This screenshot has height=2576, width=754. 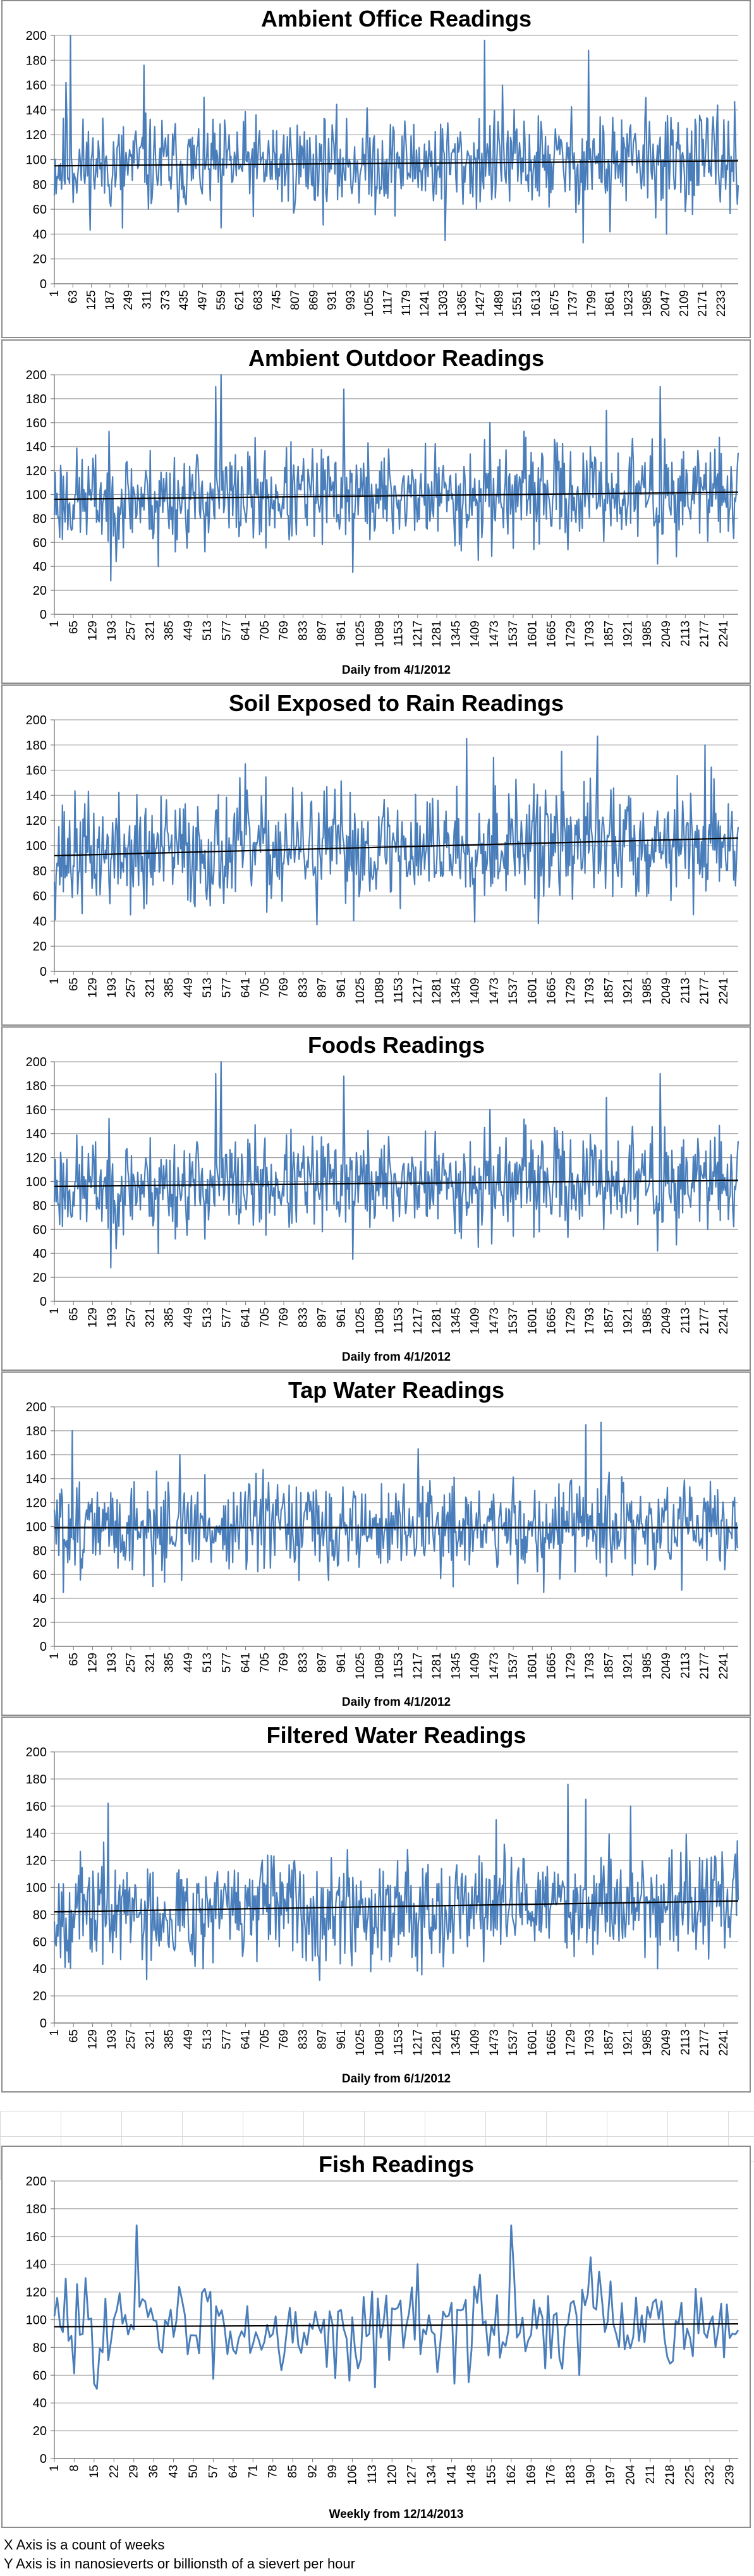 What do you see at coordinates (571, 2042) in the screenshot?
I see `x-tick-label: 1729` at bounding box center [571, 2042].